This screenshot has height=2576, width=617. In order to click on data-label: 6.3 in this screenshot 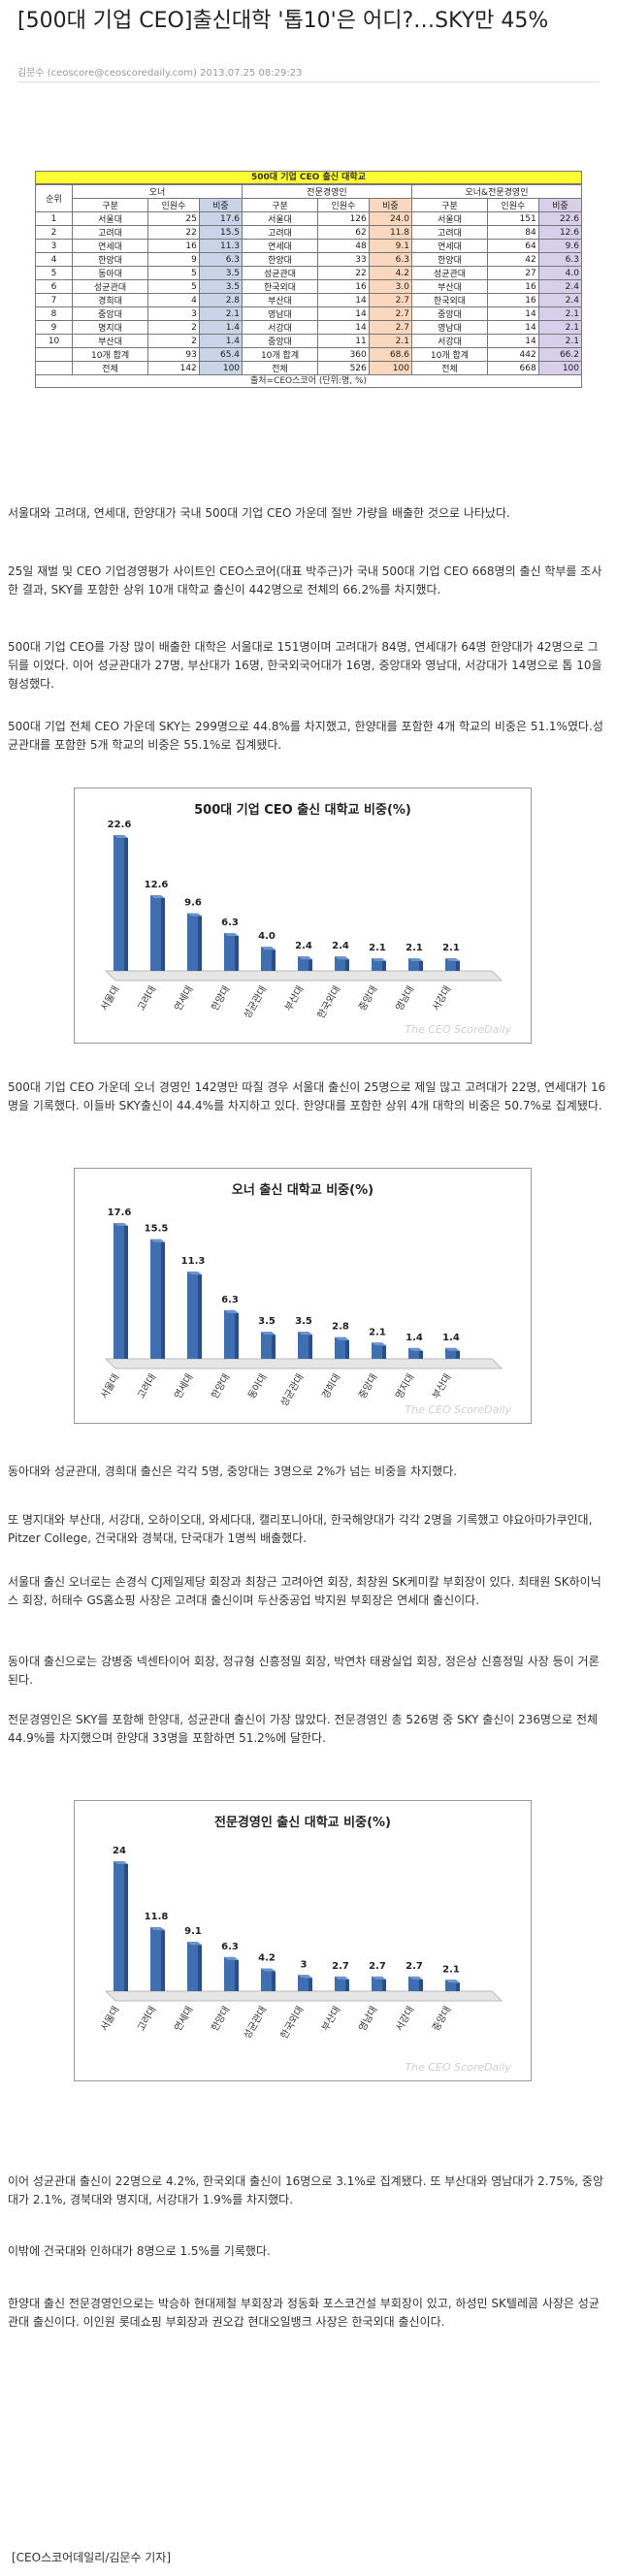, I will do `click(230, 923)`.